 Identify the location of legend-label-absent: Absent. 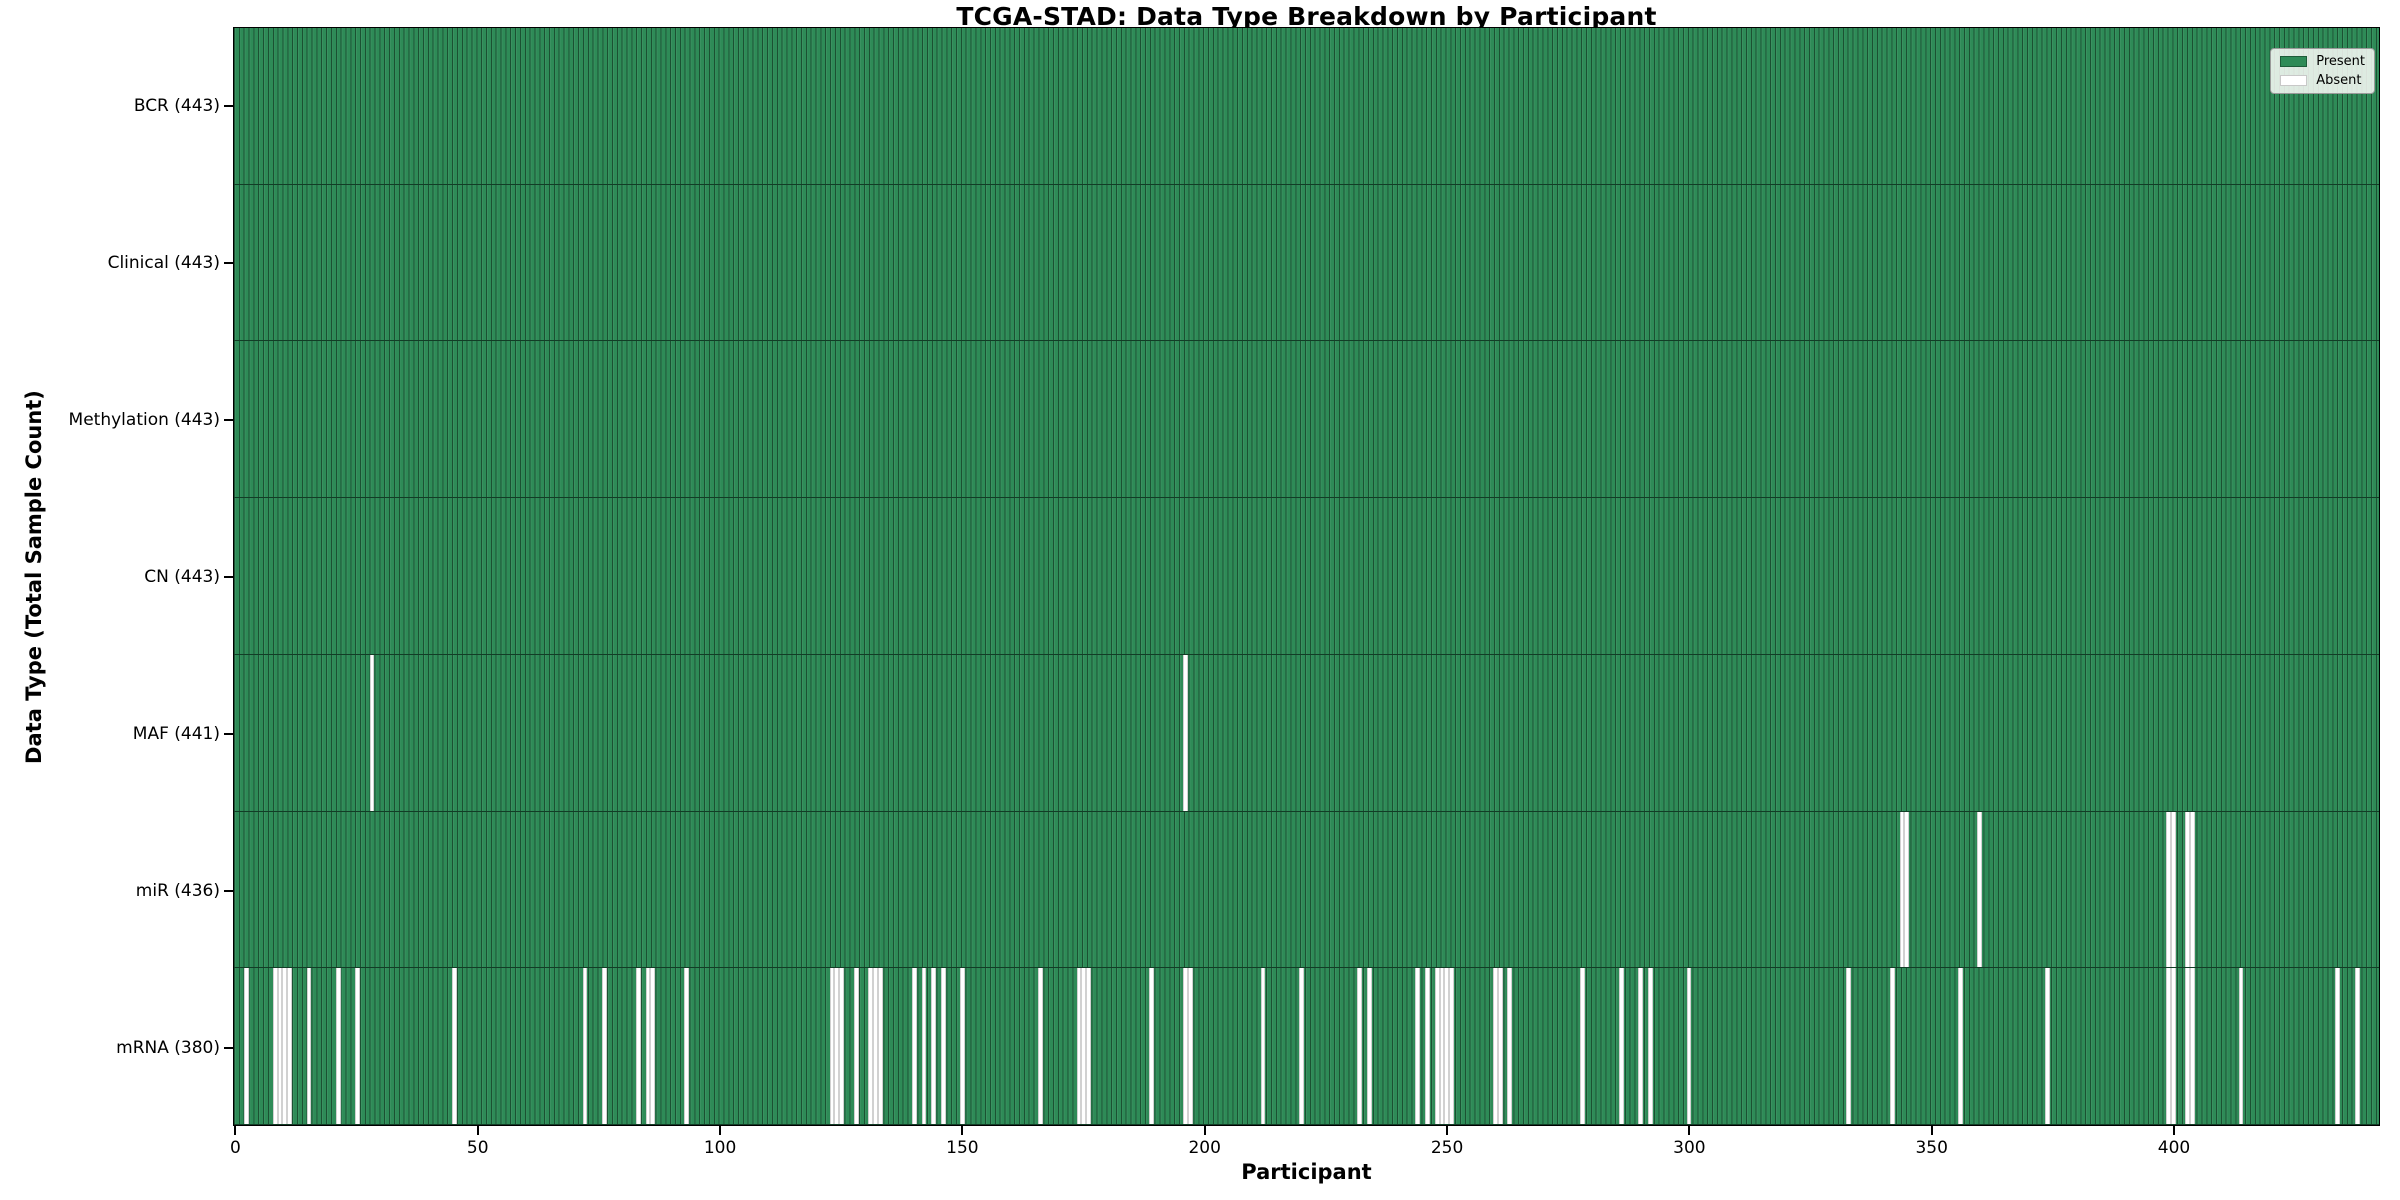
(2339, 80).